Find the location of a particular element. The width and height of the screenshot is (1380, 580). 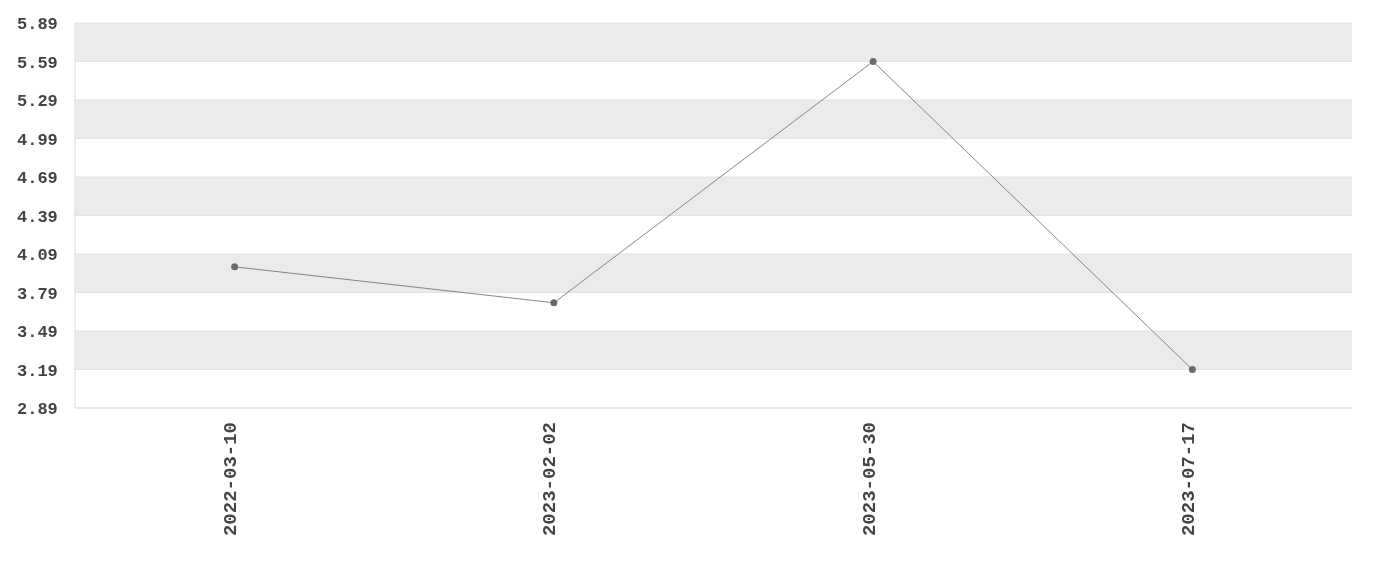

x-tick-label: 2022-03-10 is located at coordinates (231, 479).